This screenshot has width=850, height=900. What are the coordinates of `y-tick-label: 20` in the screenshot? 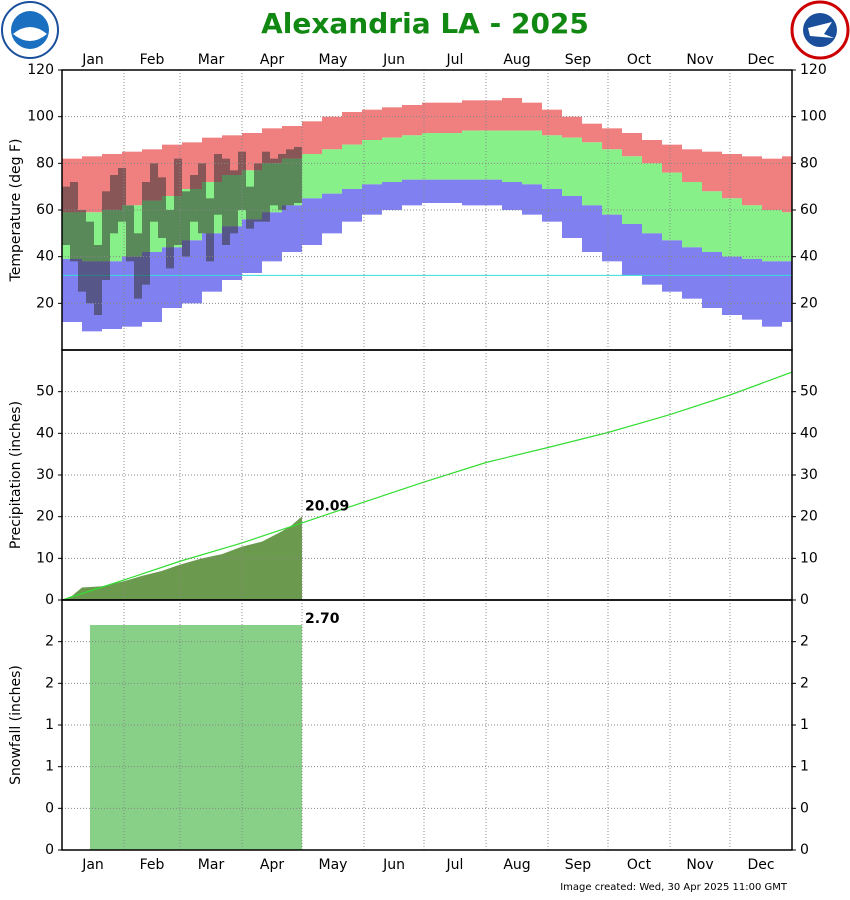 It's located at (45, 303).